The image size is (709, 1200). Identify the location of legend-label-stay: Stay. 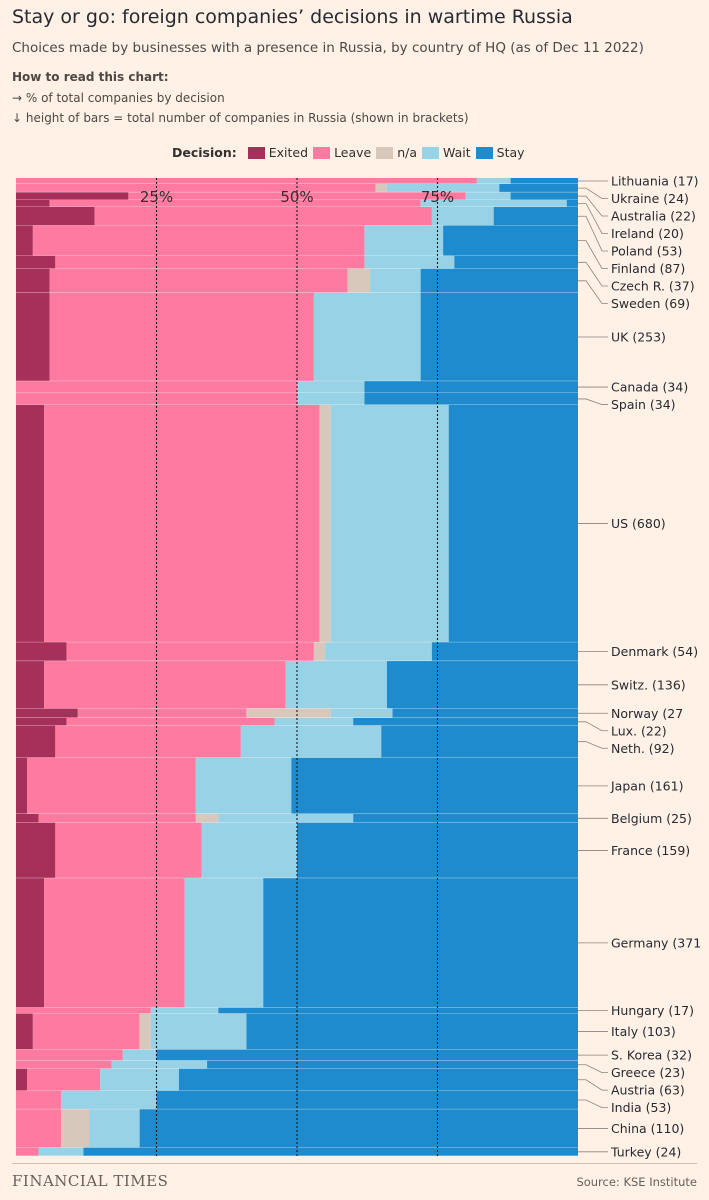
(510, 152).